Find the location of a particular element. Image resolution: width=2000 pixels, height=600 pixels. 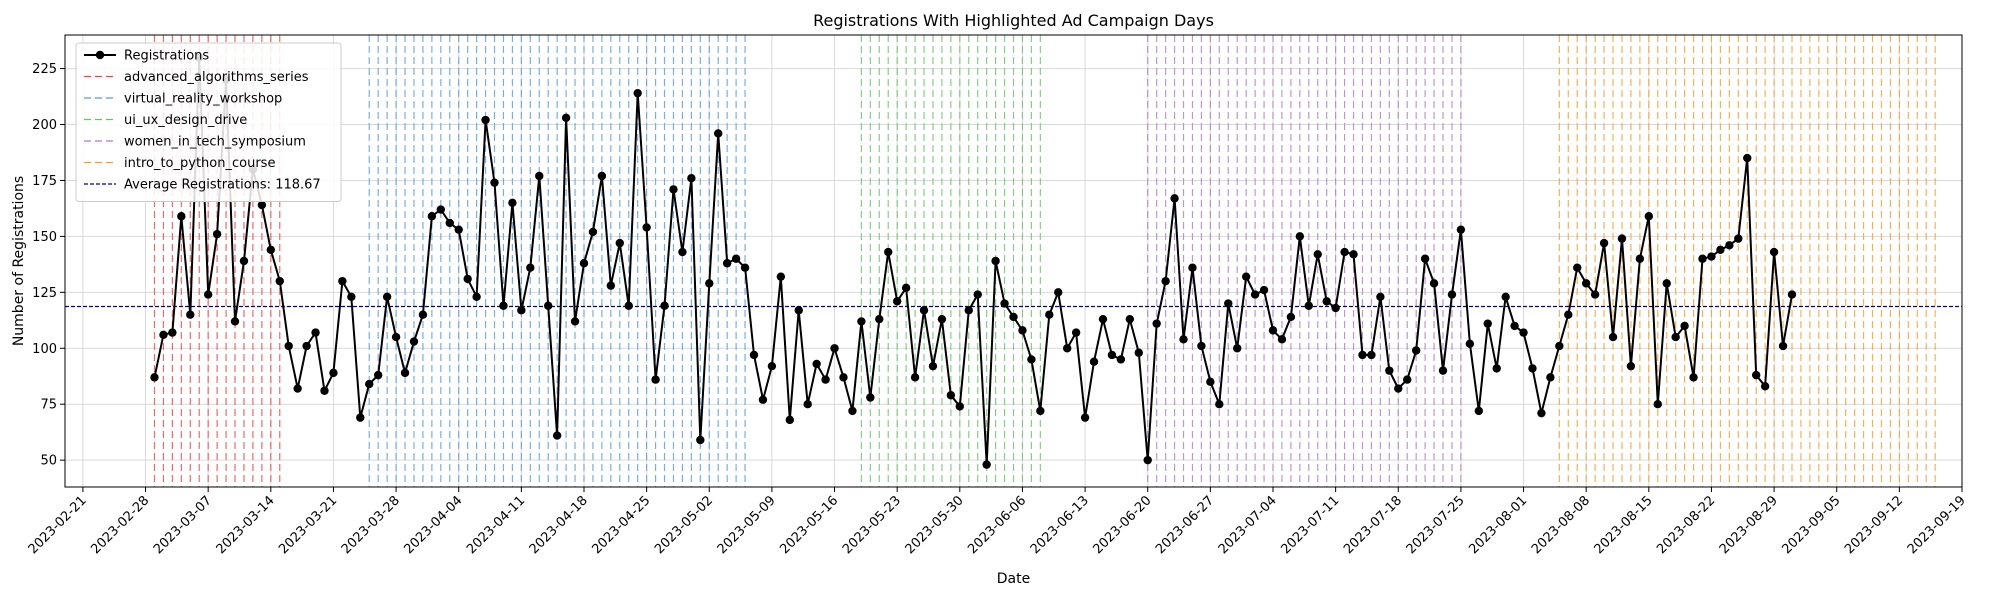

legend-label: women_in_tech_symposium is located at coordinates (215, 142).